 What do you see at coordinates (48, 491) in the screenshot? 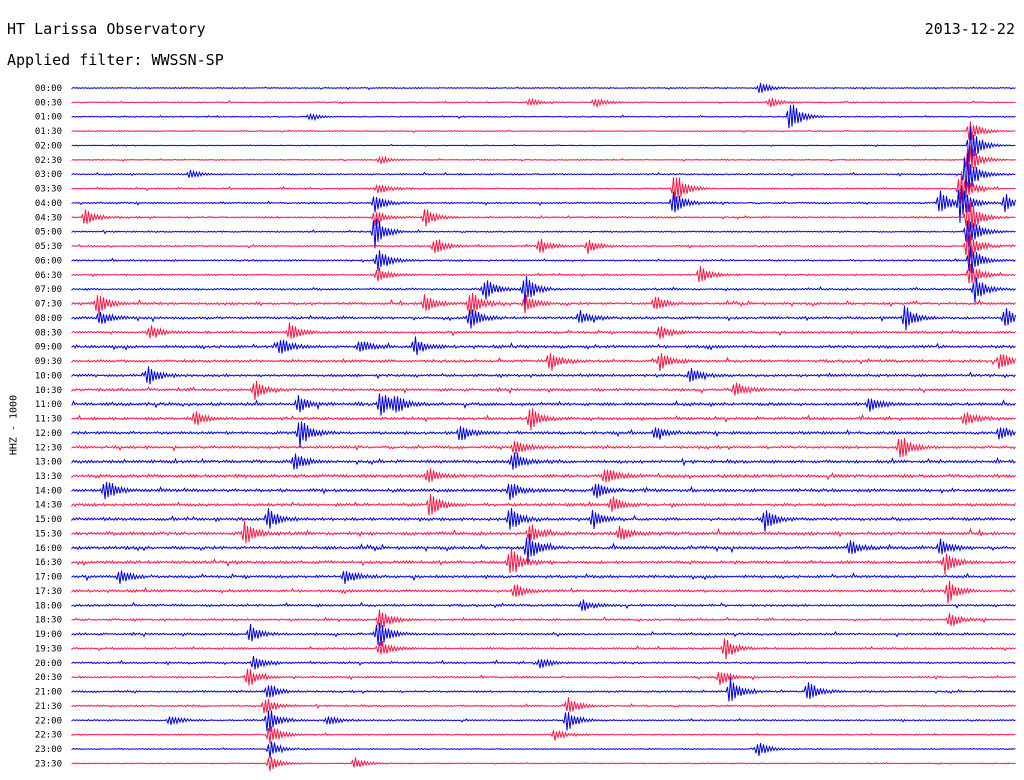
I see `row-label-1400: 14:00` at bounding box center [48, 491].